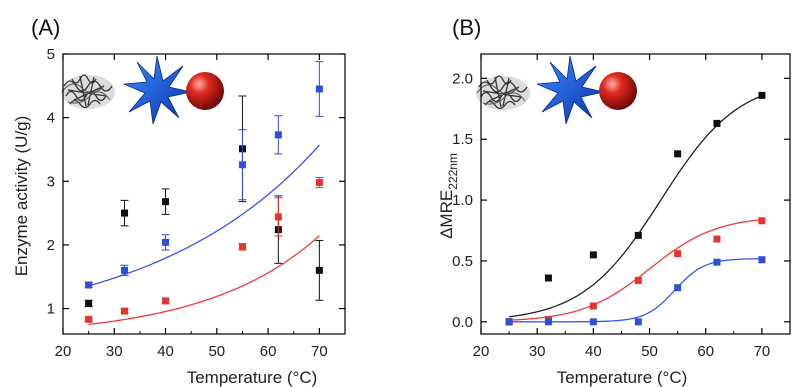 This screenshot has width=802, height=387. Describe the element at coordinates (537, 351) in the screenshot. I see `x-tick-label-b: 30` at that location.